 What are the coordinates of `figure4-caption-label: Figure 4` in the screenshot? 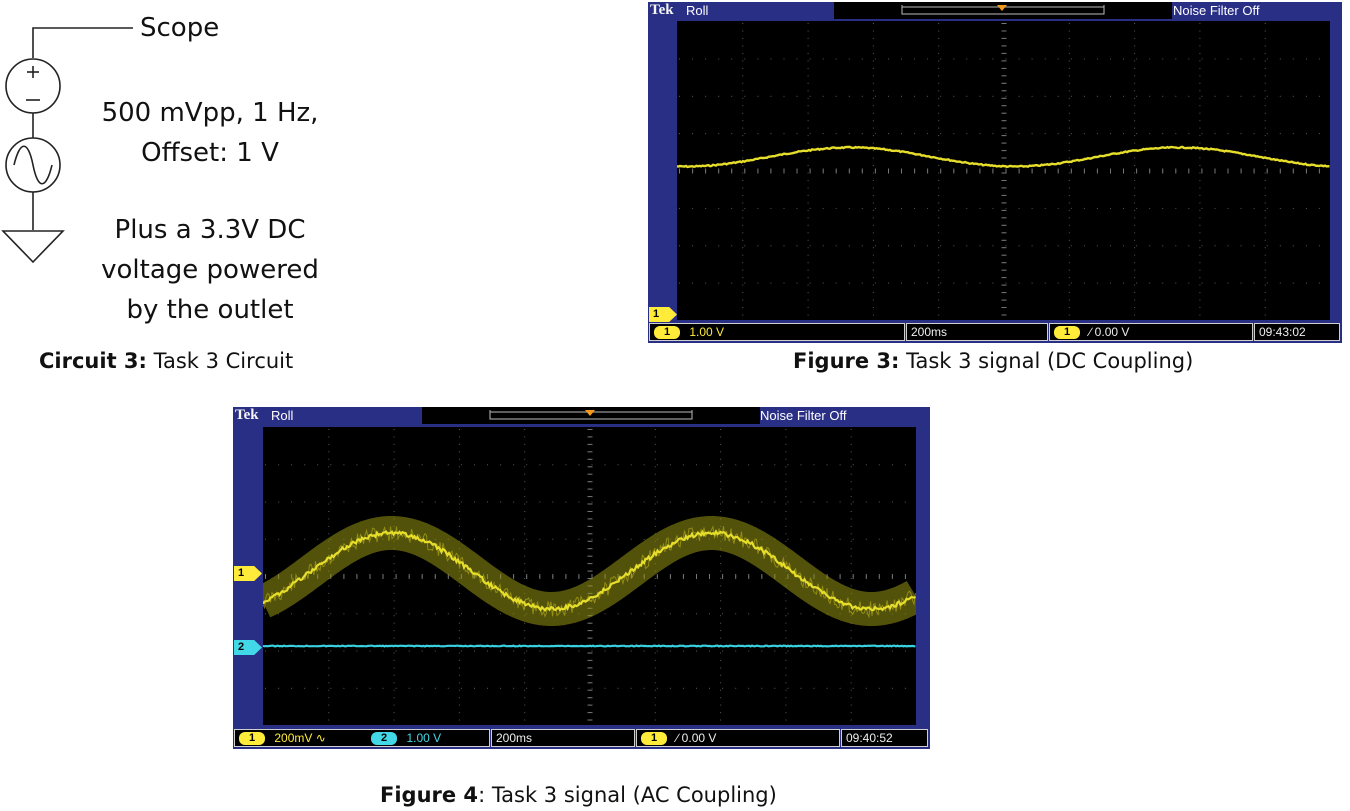 It's located at (429, 795).